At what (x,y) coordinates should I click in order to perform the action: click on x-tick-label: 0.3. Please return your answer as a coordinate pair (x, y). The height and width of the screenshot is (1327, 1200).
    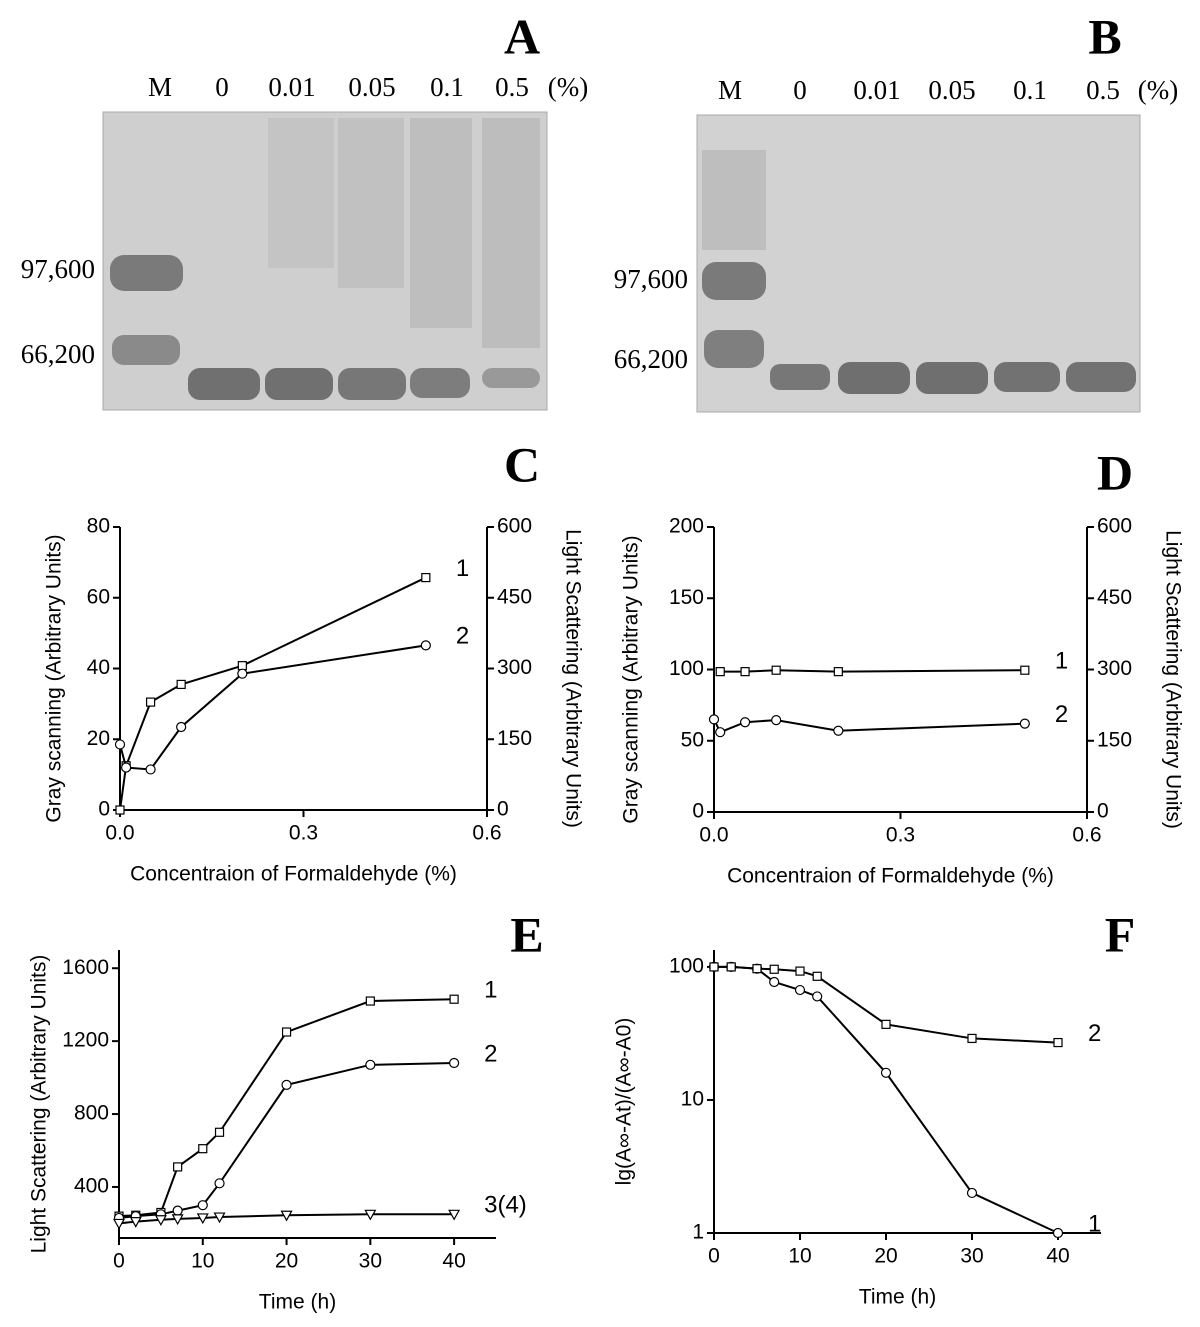
    Looking at the image, I should click on (303, 833).